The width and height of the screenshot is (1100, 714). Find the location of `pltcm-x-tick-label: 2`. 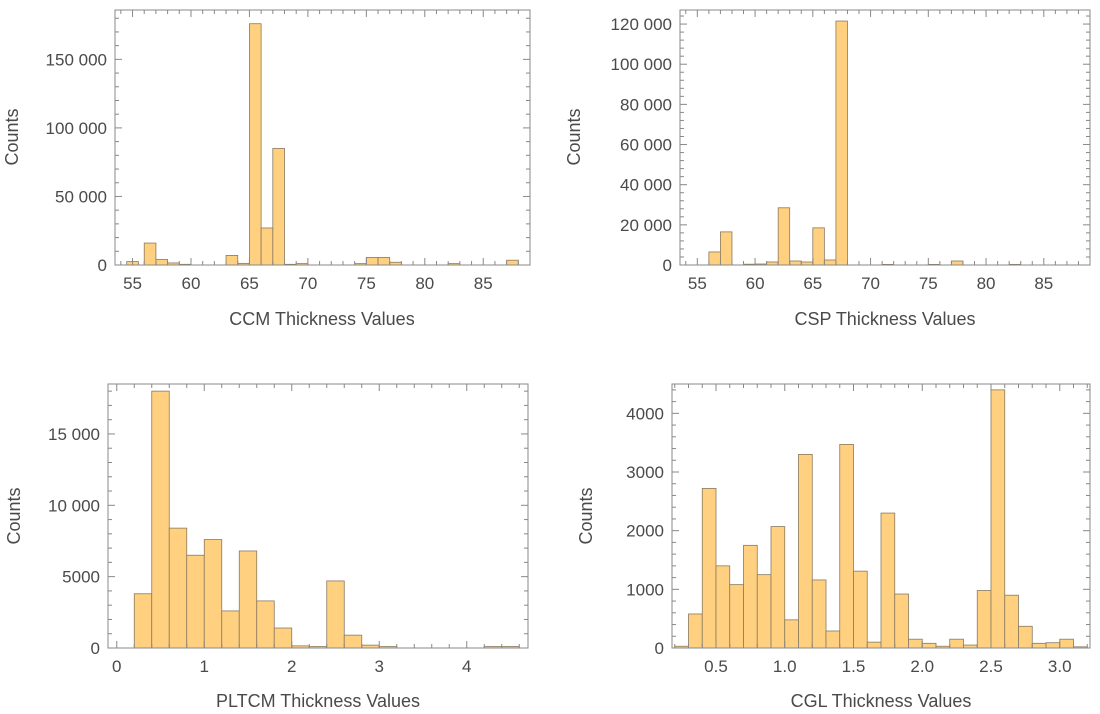

pltcm-x-tick-label: 2 is located at coordinates (291, 666).